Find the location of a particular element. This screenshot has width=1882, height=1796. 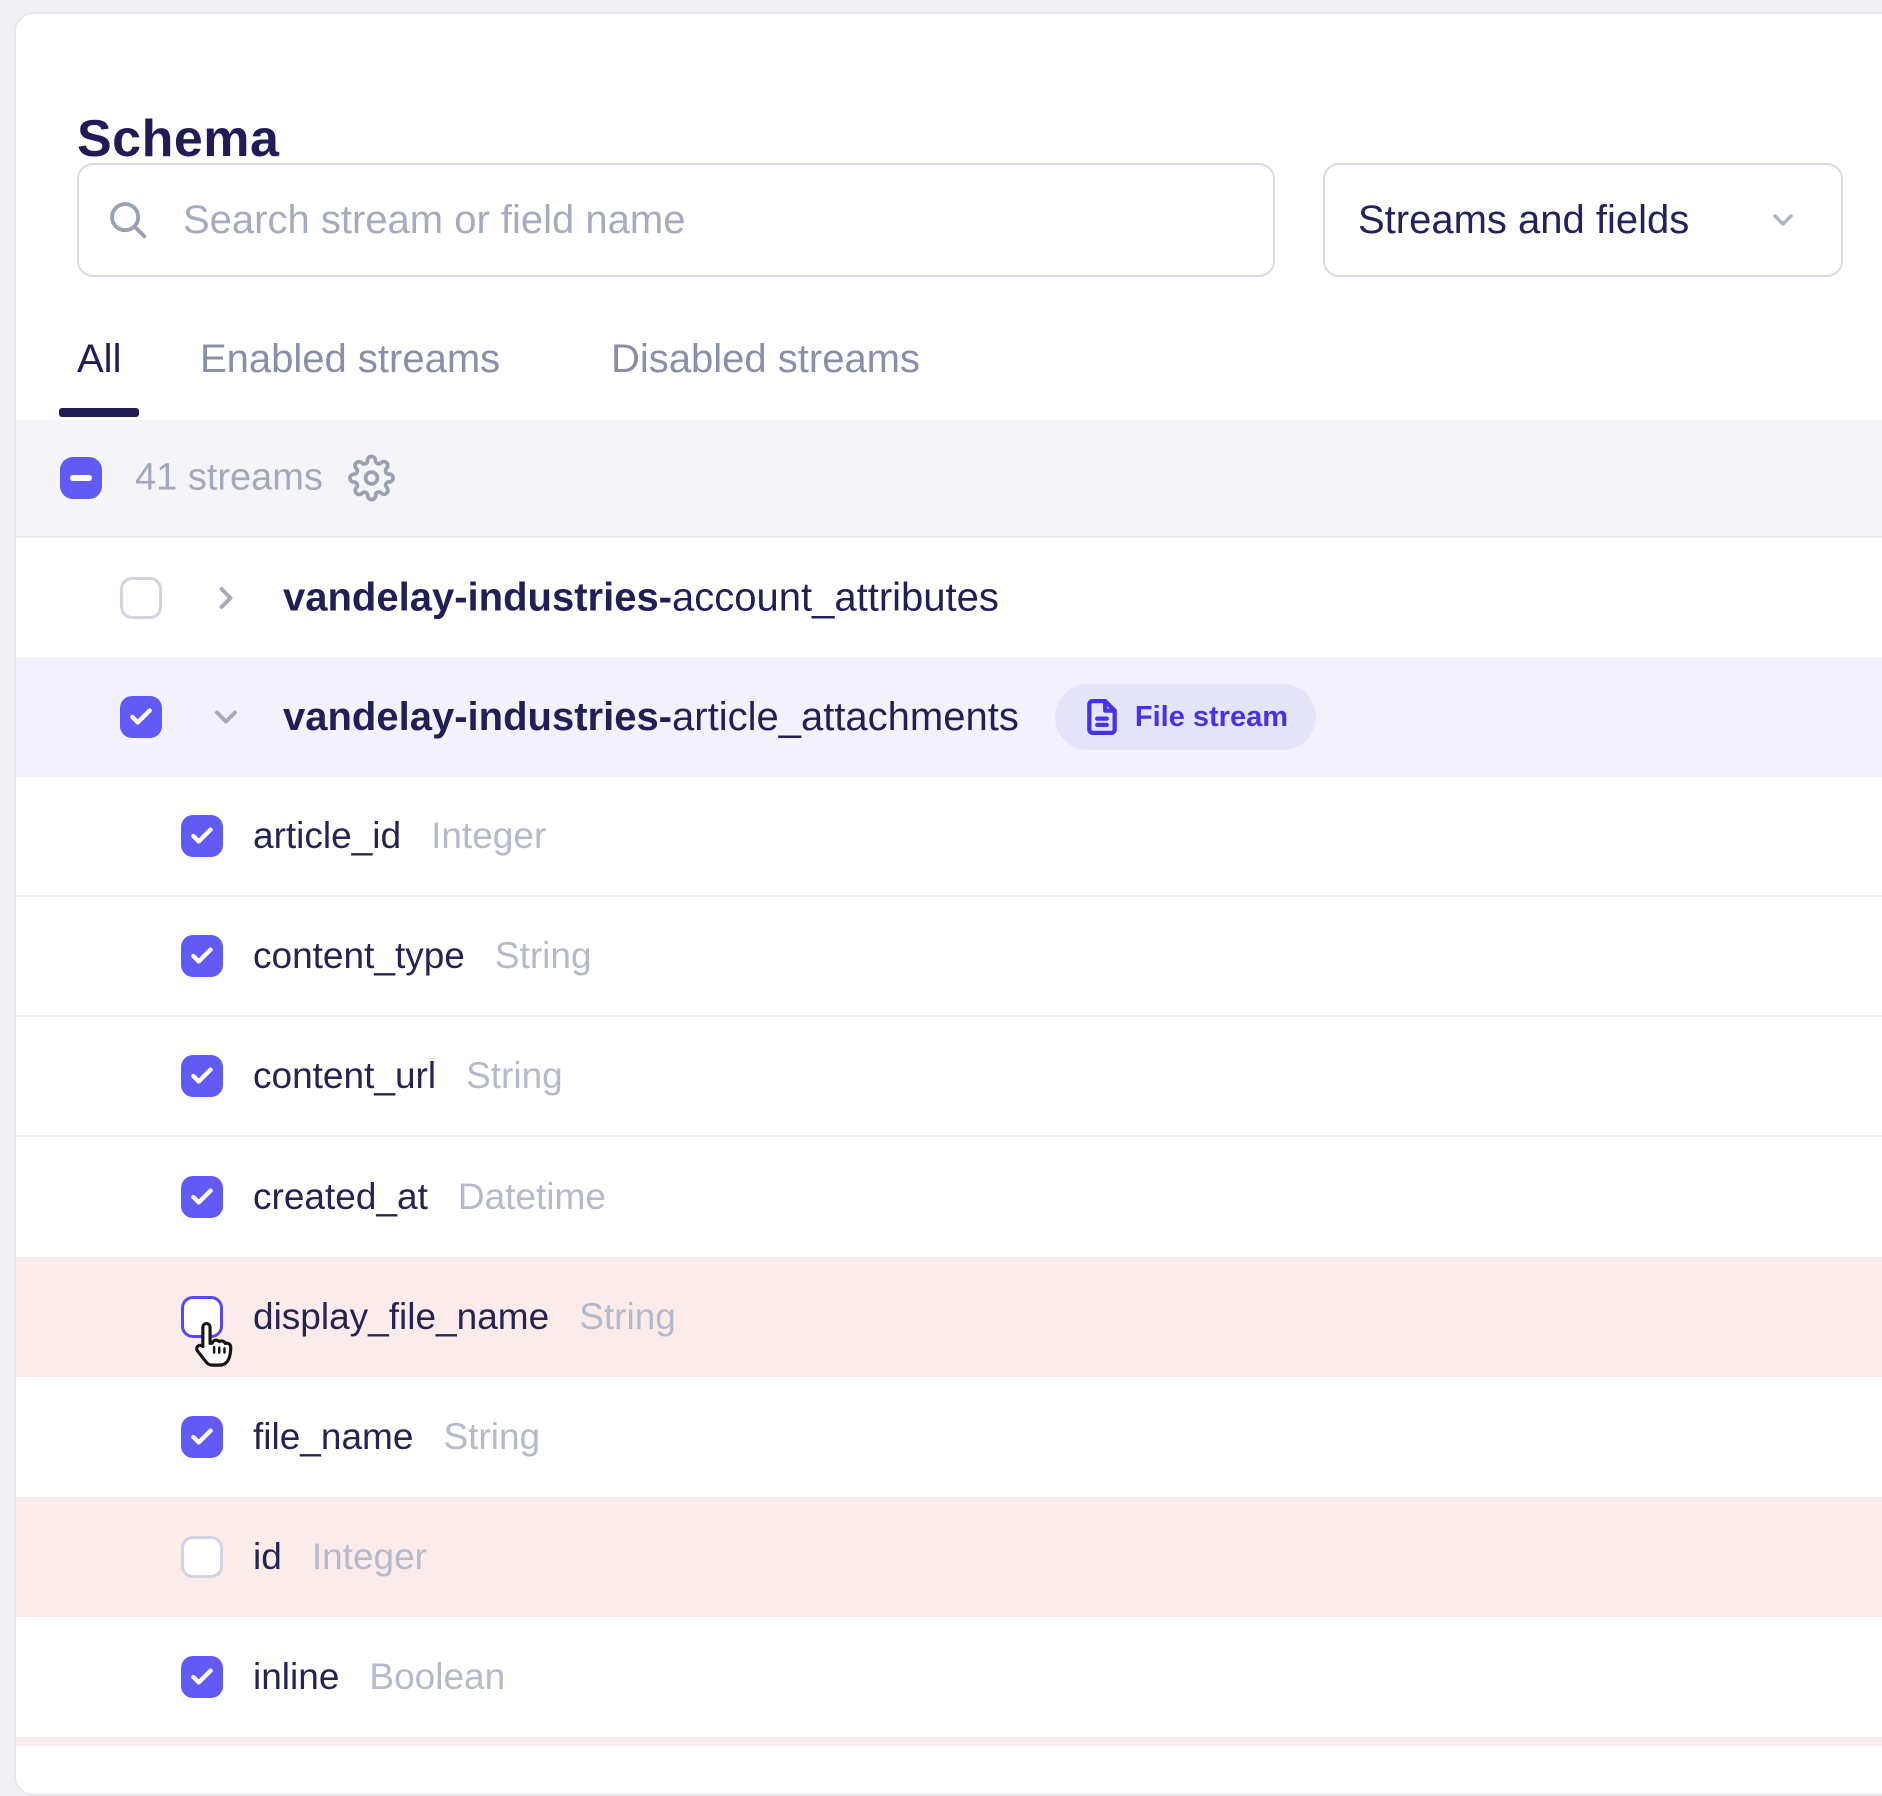

stream-name-suffix: article_attachments is located at coordinates (845, 716).